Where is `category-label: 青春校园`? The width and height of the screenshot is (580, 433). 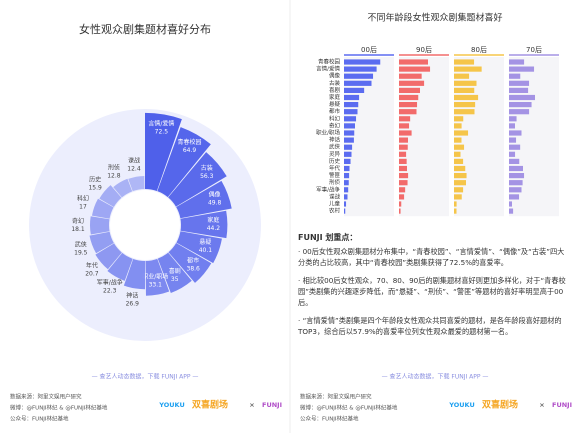 category-label: 青春校园 is located at coordinates (329, 62).